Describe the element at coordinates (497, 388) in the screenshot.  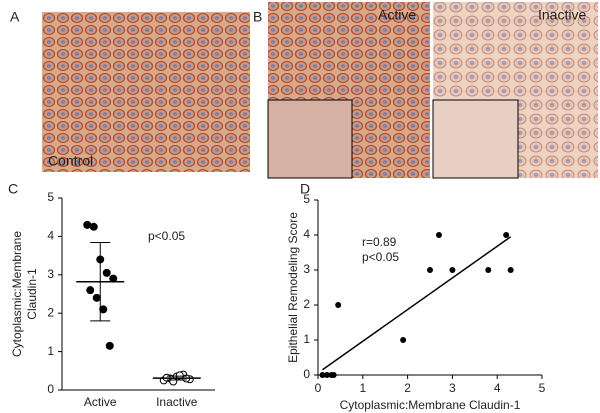
I see `x-tick-label: 4` at that location.